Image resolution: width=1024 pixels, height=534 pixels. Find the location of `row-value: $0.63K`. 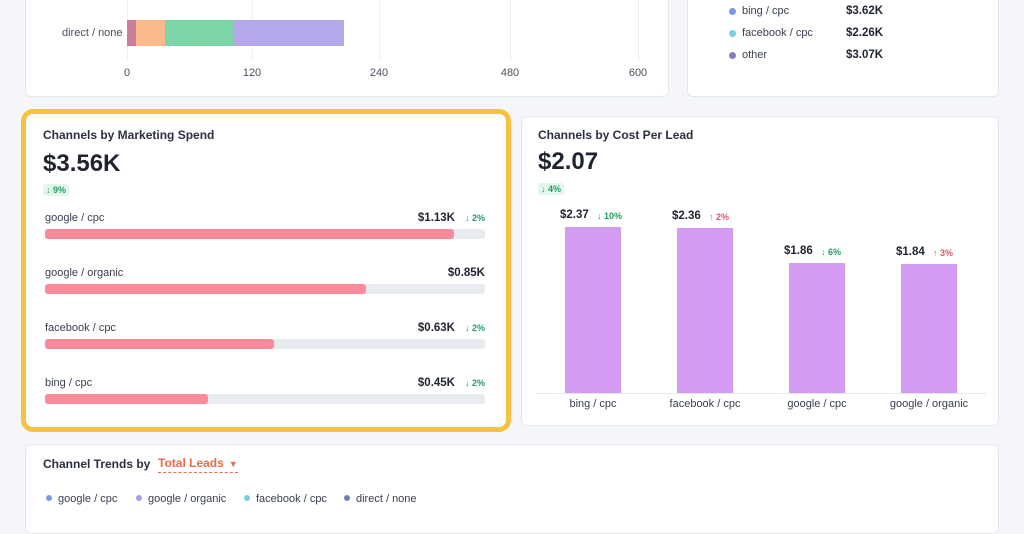

row-value: $0.63K is located at coordinates (436, 328).